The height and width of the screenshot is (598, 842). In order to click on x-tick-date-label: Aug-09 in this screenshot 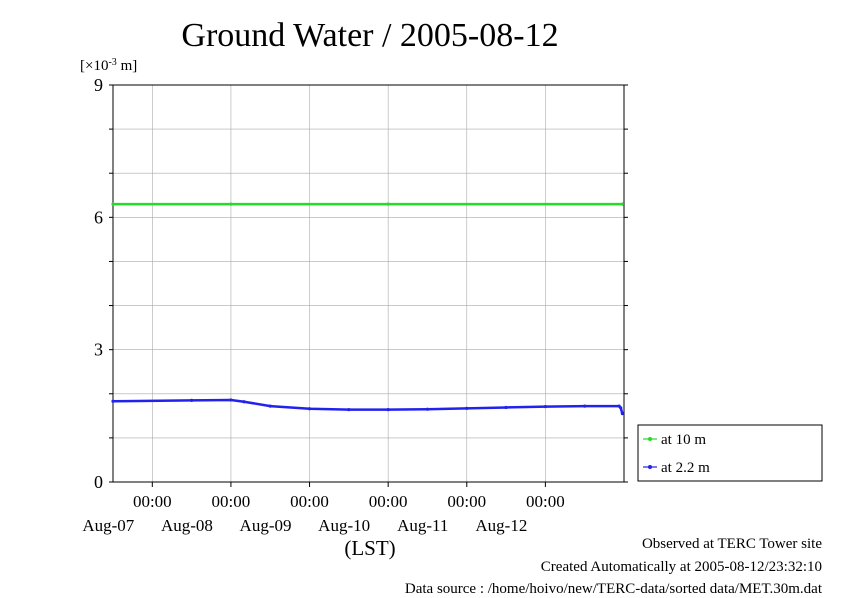, I will do `click(266, 525)`.